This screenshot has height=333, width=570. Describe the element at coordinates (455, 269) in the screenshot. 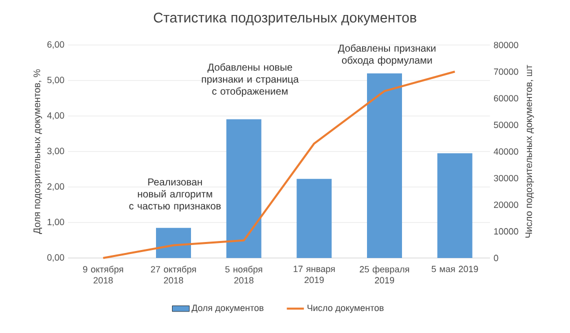

I see `x-tick-label: 5 мая 2019` at that location.